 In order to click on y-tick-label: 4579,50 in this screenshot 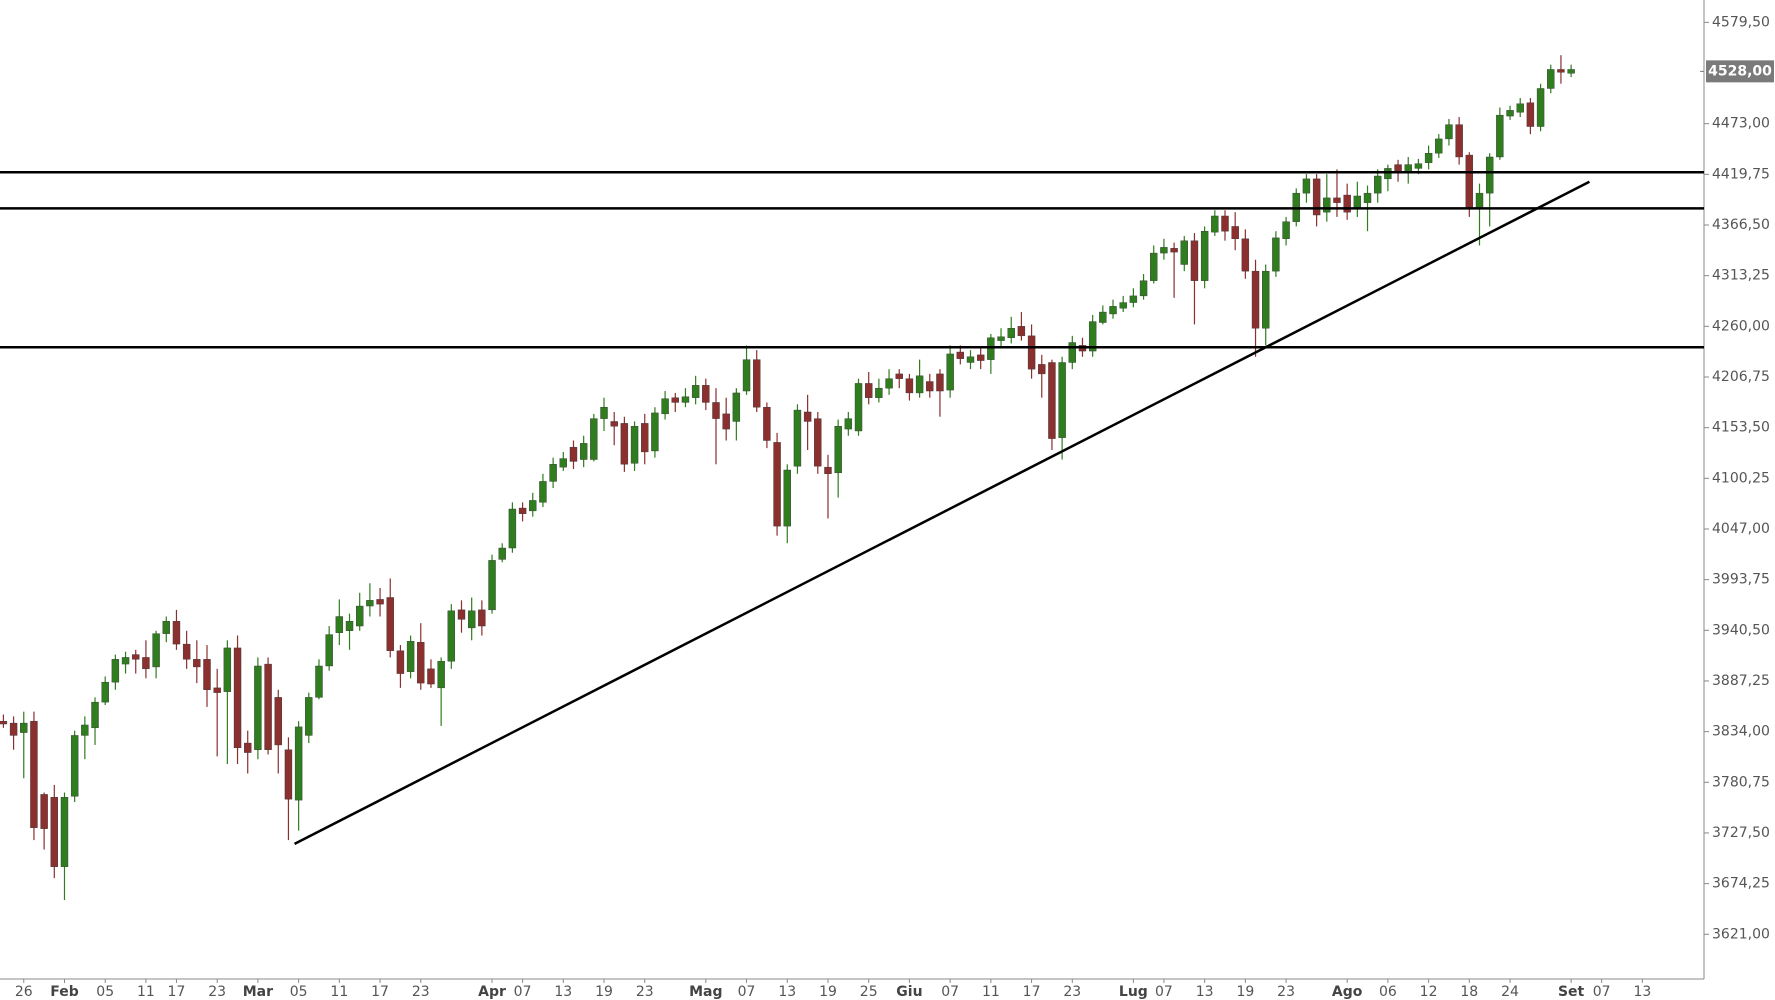, I will do `click(1741, 22)`.